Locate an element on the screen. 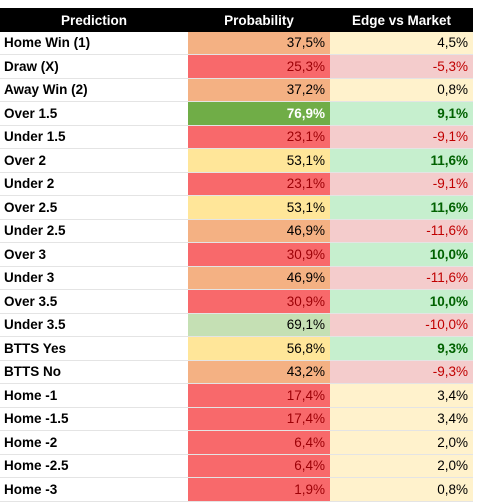  probability-cell: 1,9% is located at coordinates (259, 490).